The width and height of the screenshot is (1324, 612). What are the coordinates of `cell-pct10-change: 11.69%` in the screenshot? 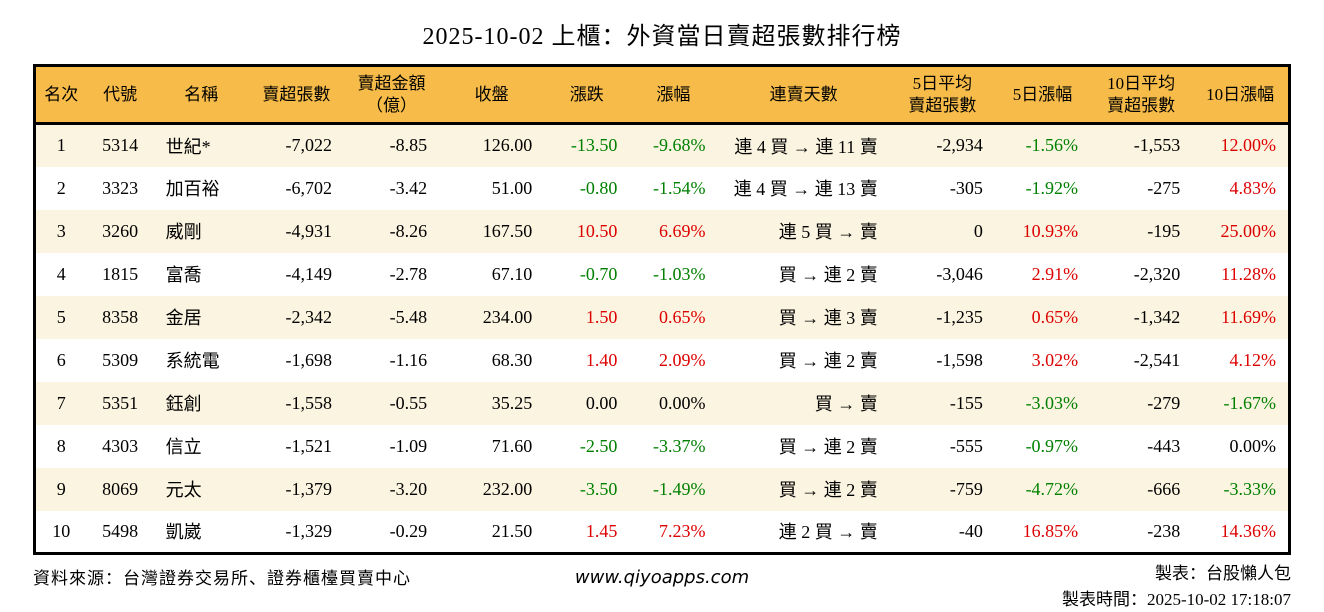 It's located at (1248, 316).